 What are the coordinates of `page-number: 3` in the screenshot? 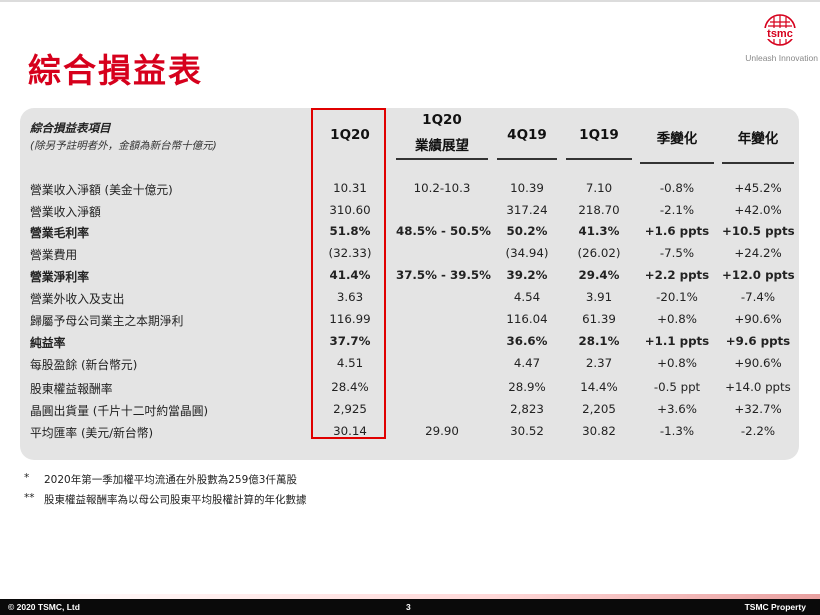 It's located at (408, 607).